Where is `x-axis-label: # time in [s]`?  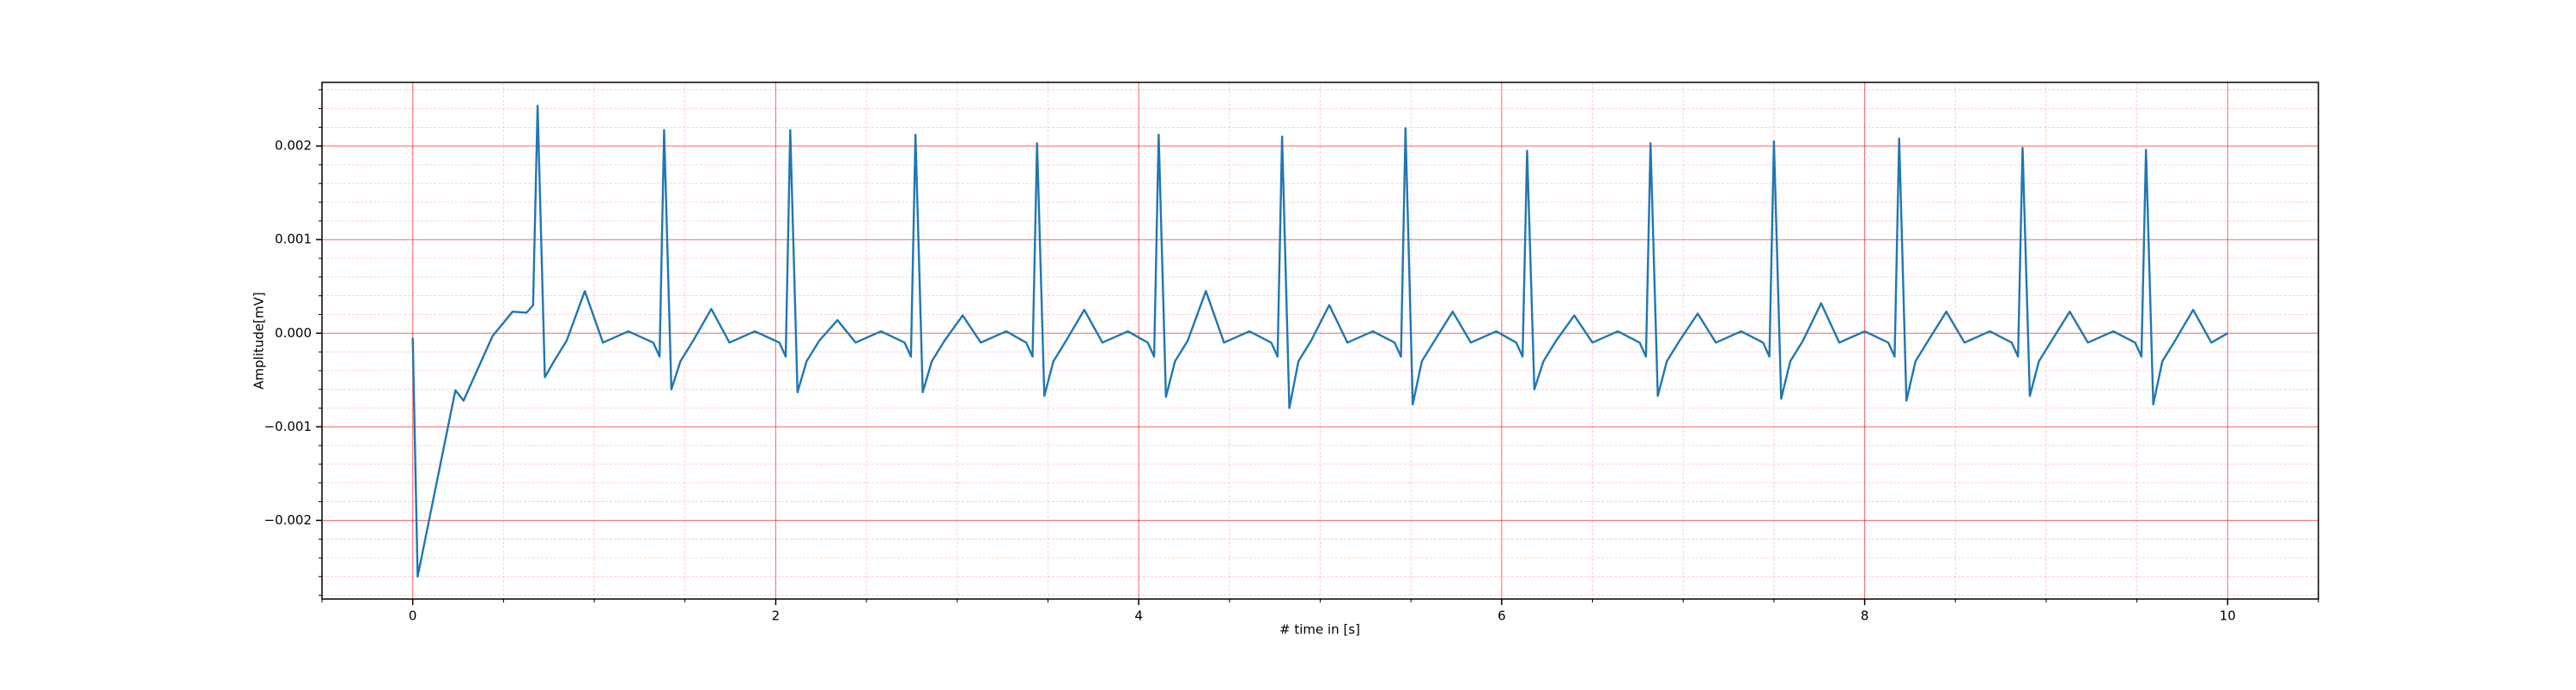 x-axis-label: # time in [s] is located at coordinates (1319, 630).